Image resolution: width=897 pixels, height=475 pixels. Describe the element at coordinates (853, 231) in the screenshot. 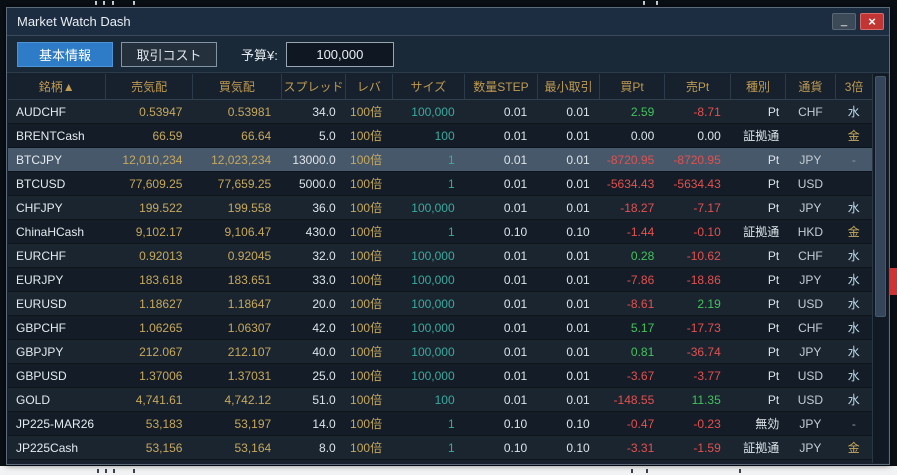

I see `cell-triple: 金` at that location.